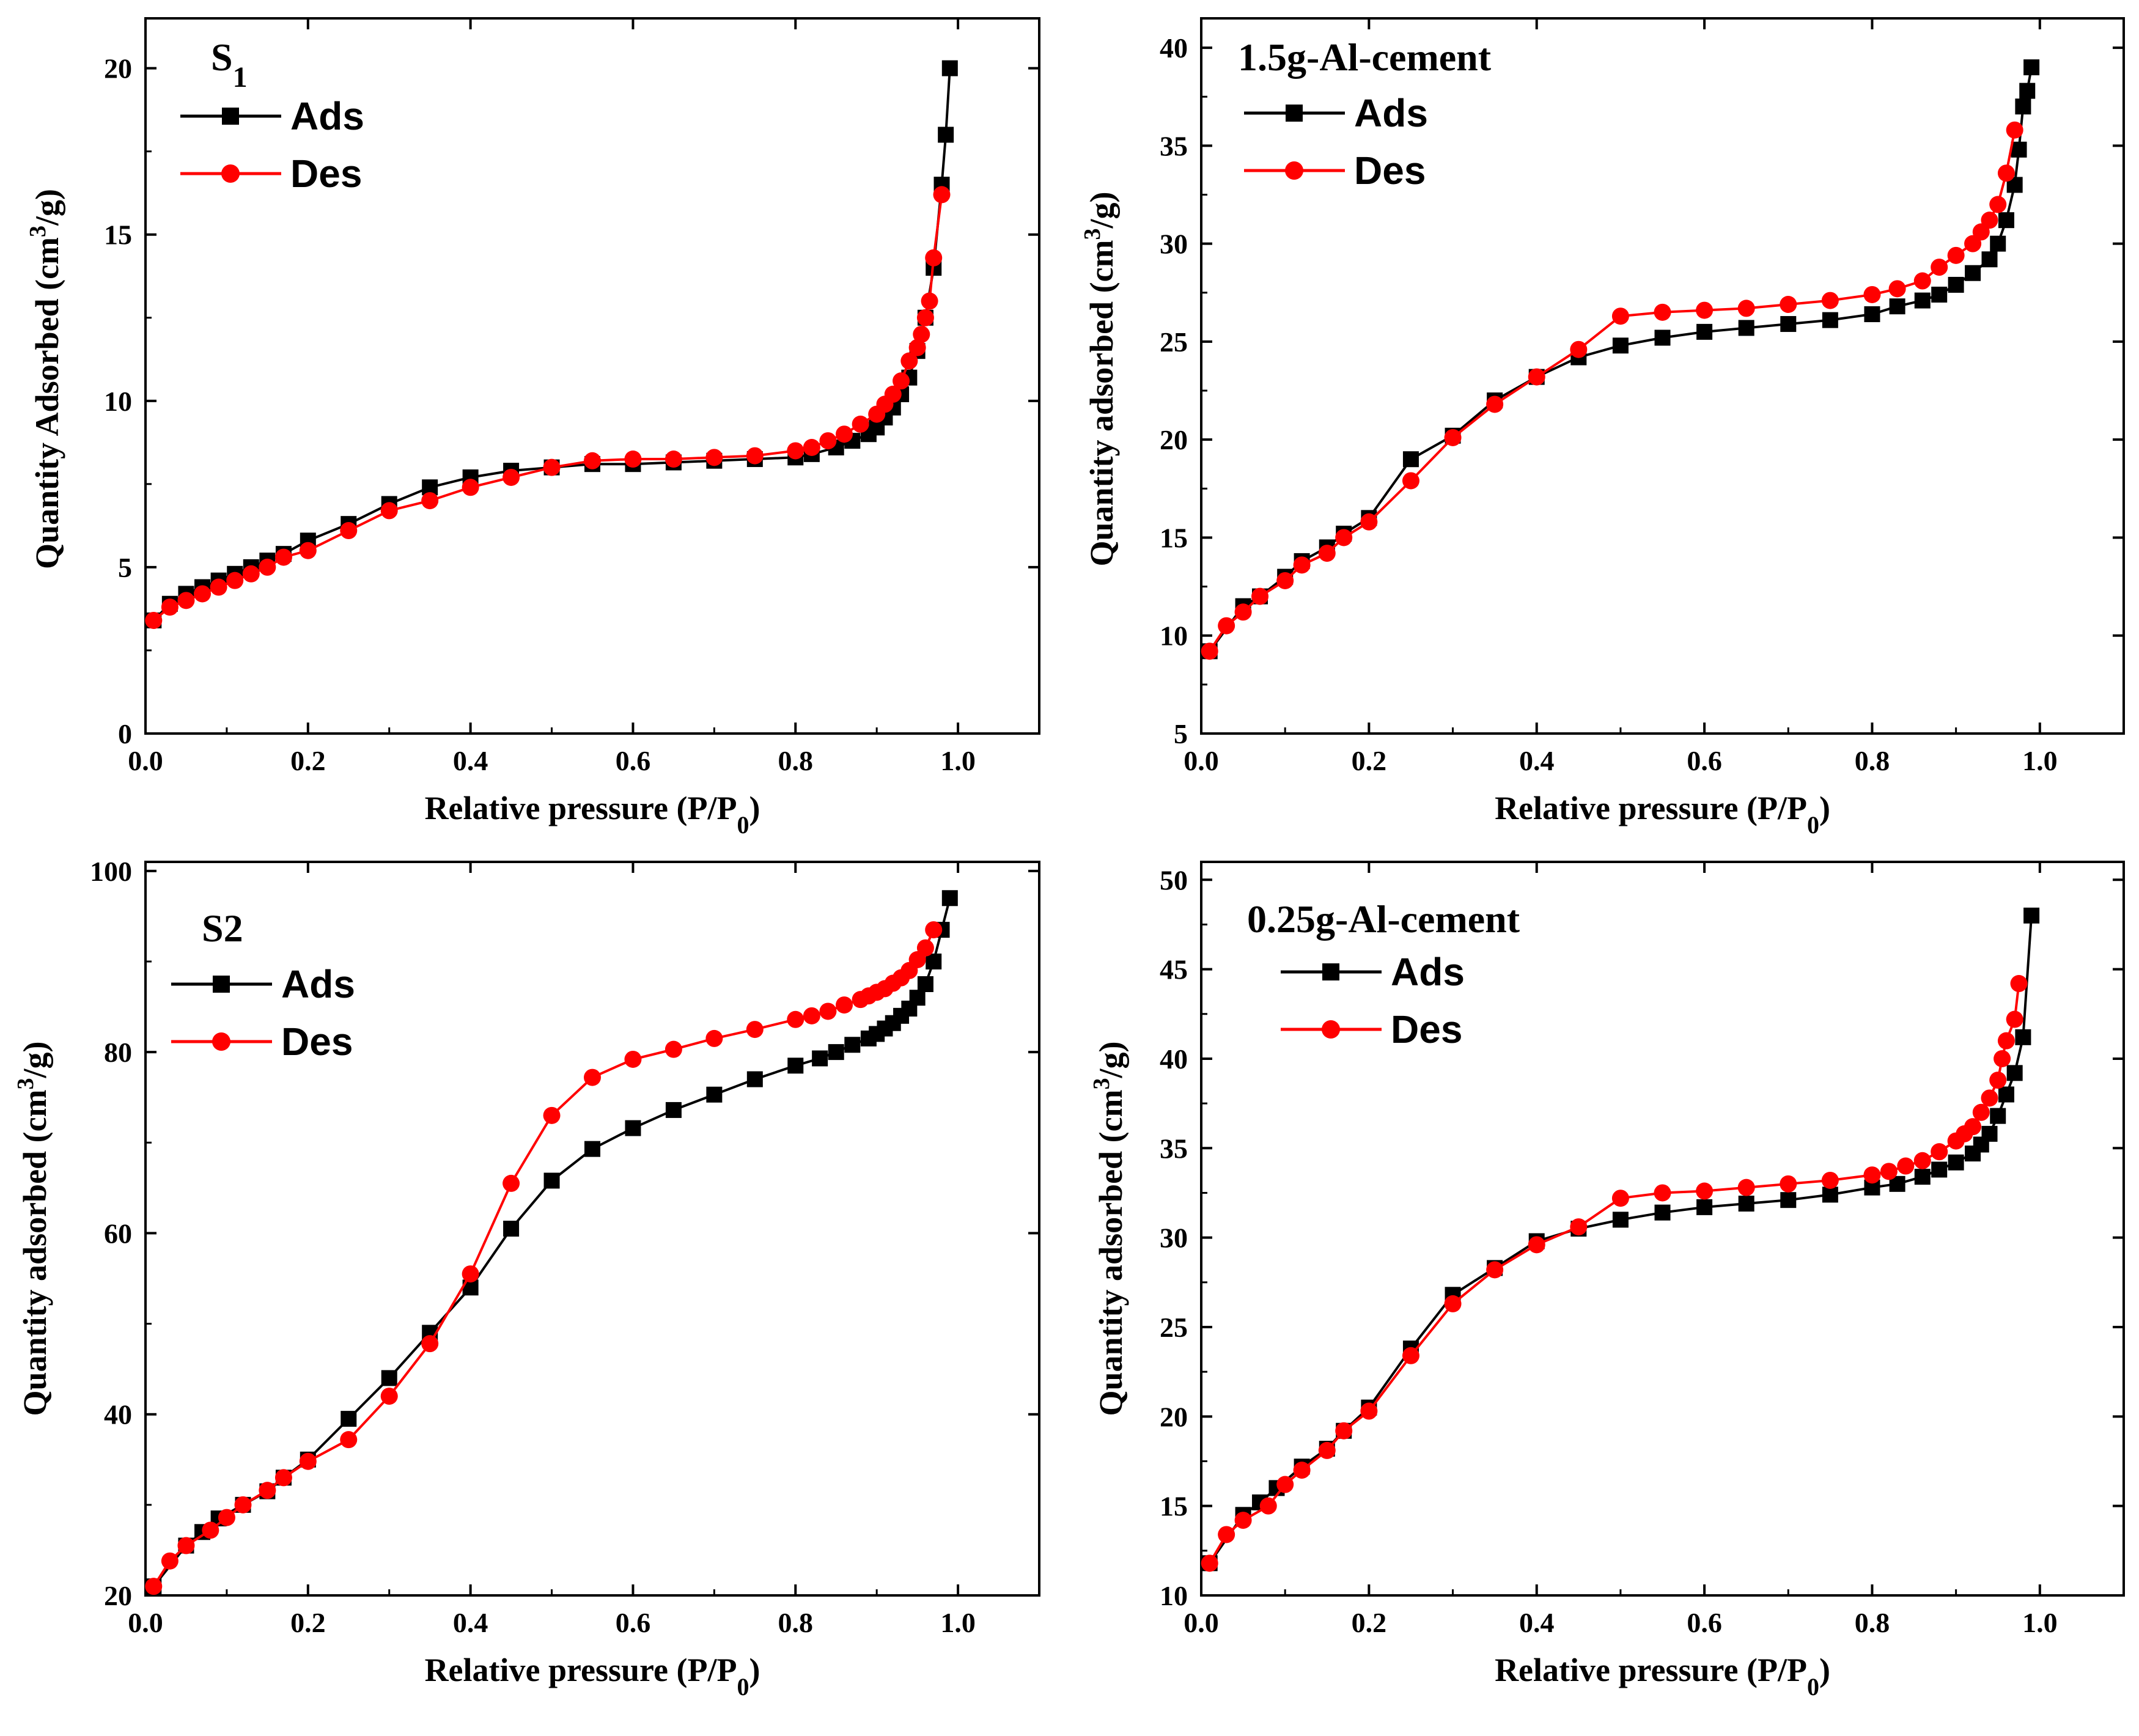  I want to click on y-tick-label: 10, so click(1174, 1595).